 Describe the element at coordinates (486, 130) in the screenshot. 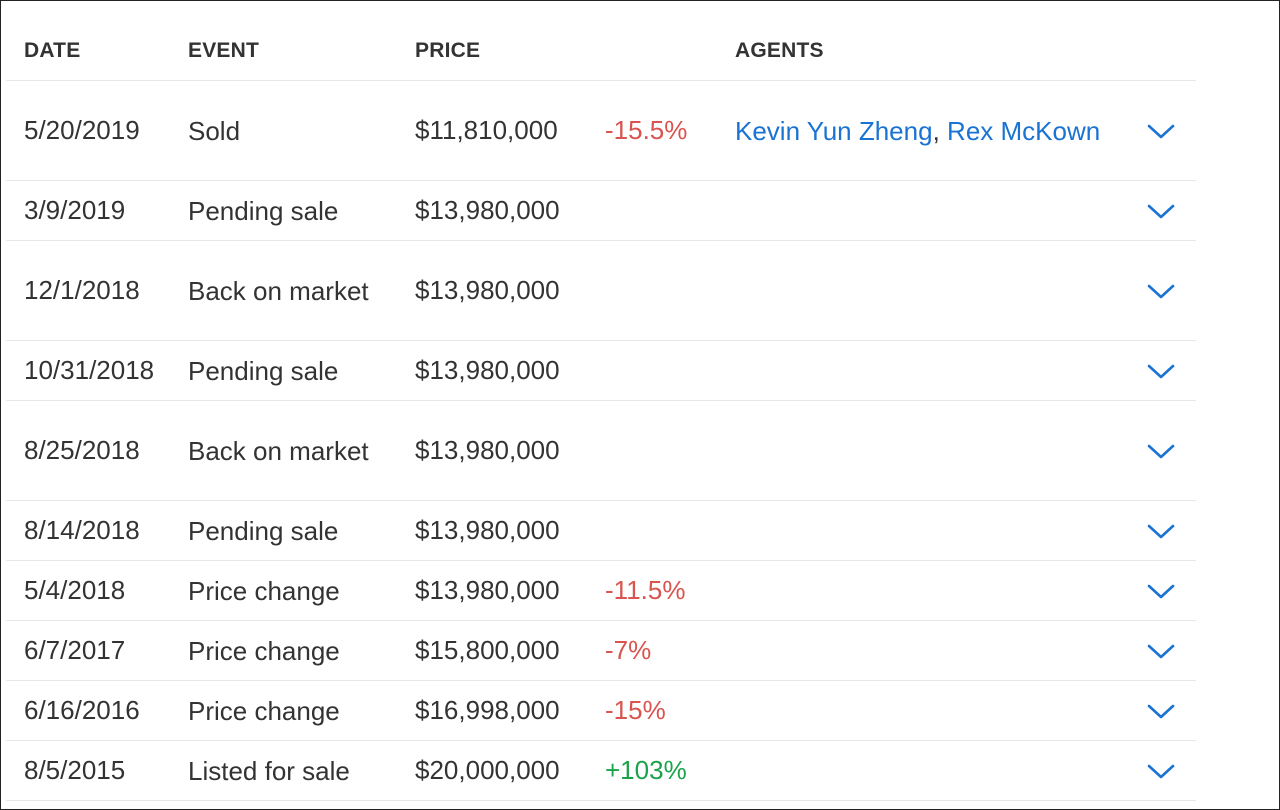

I see `row-price: $11,810,000` at that location.